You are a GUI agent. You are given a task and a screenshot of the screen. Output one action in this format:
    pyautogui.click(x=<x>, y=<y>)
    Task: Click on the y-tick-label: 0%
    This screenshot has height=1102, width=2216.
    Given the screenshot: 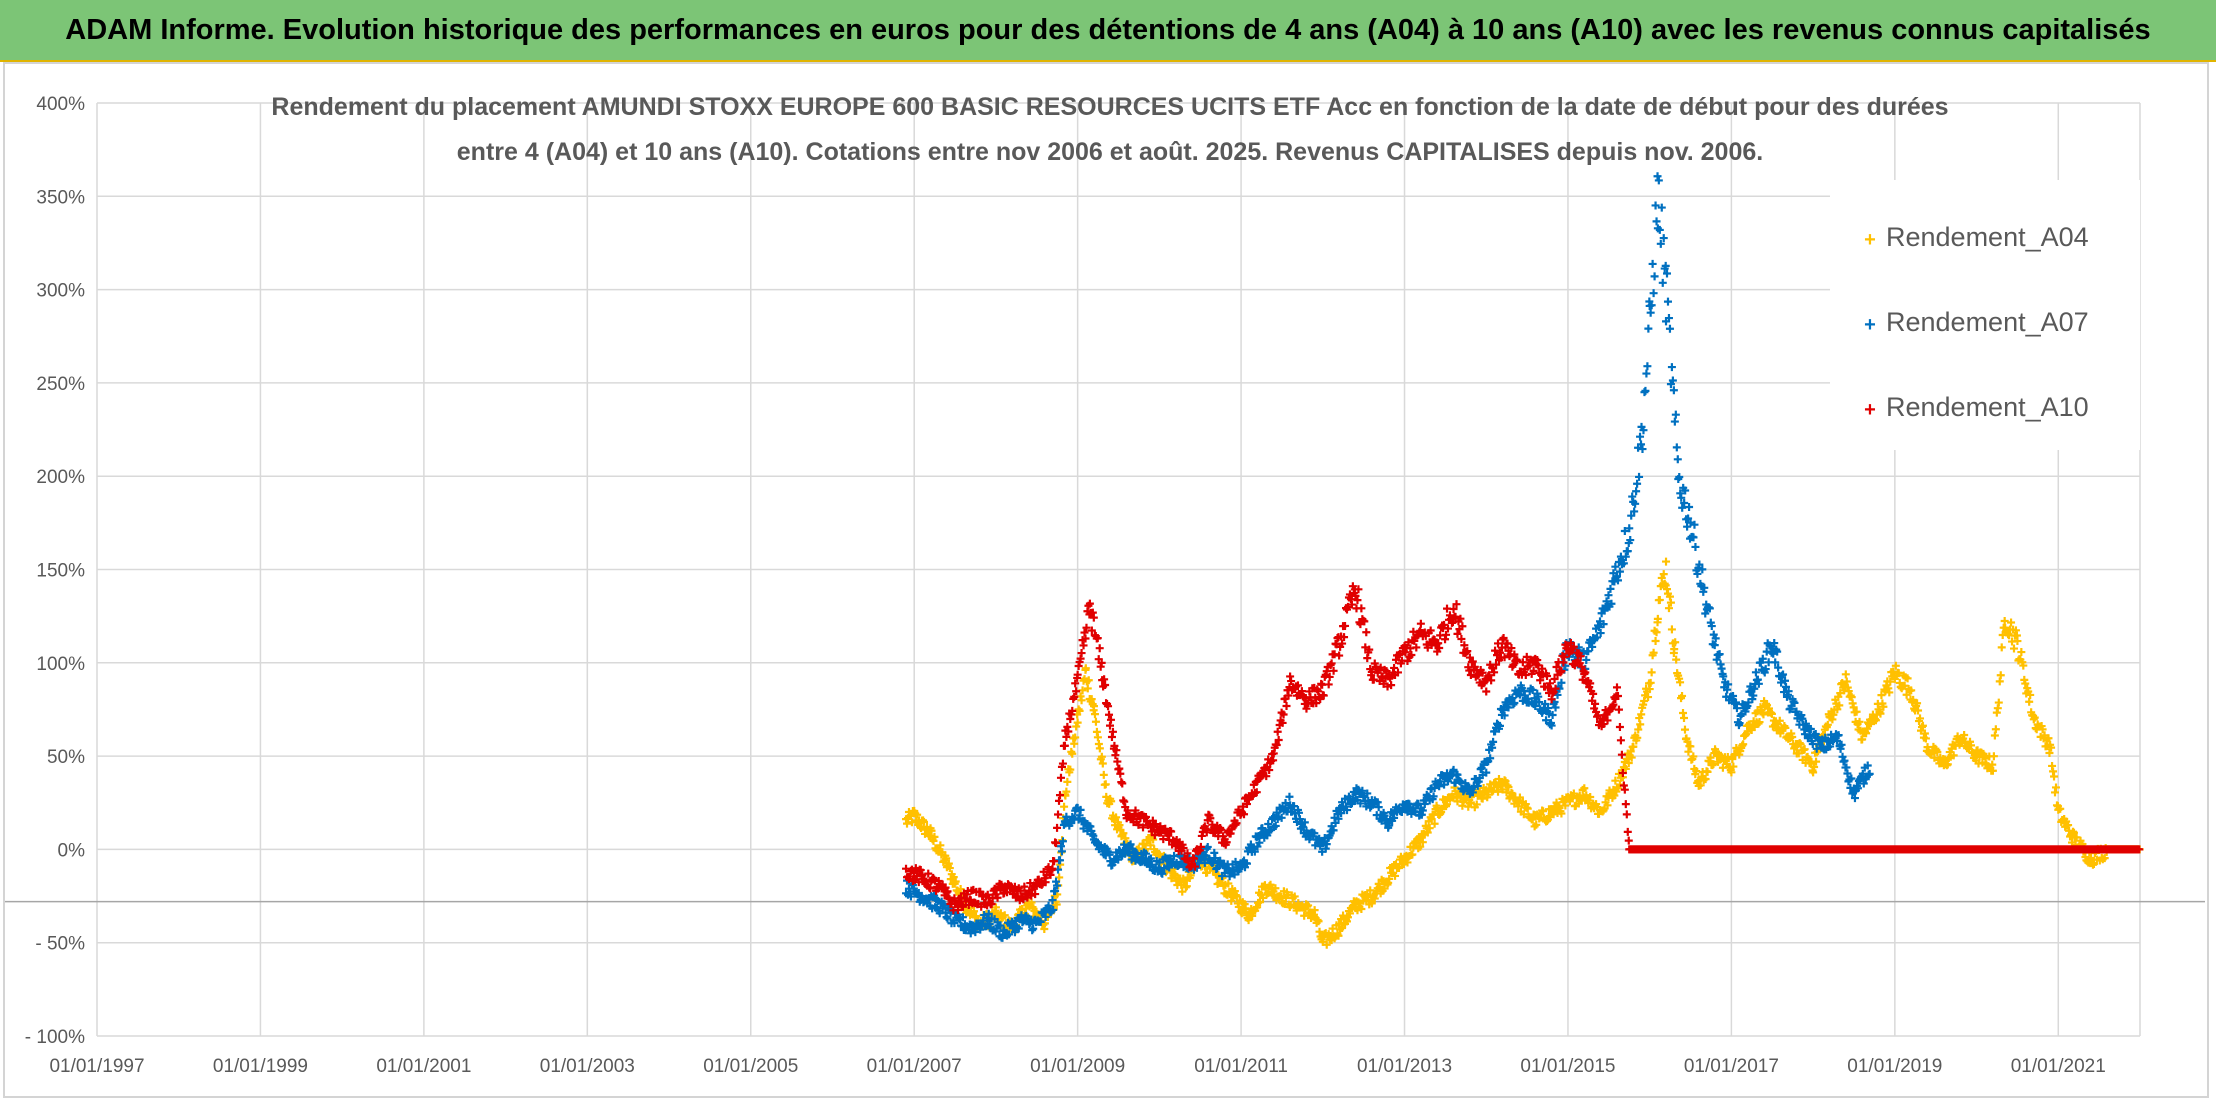 What is the action you would take?
    pyautogui.click(x=72, y=850)
    